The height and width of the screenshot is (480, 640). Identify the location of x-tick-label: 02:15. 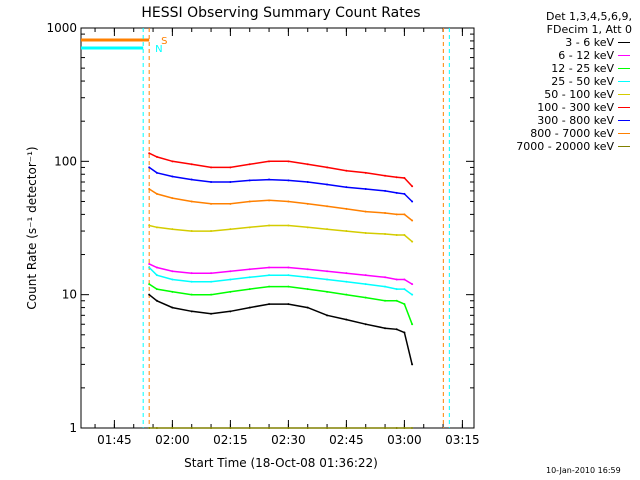
(230, 440).